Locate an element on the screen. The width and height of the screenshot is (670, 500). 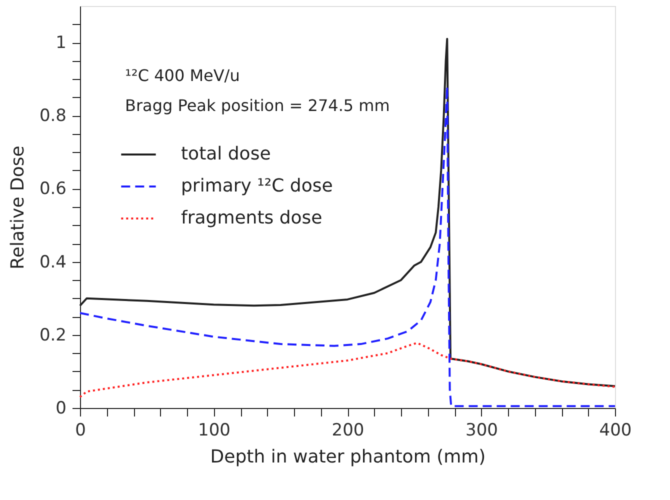
x-tick-label: 300 is located at coordinates (482, 430).